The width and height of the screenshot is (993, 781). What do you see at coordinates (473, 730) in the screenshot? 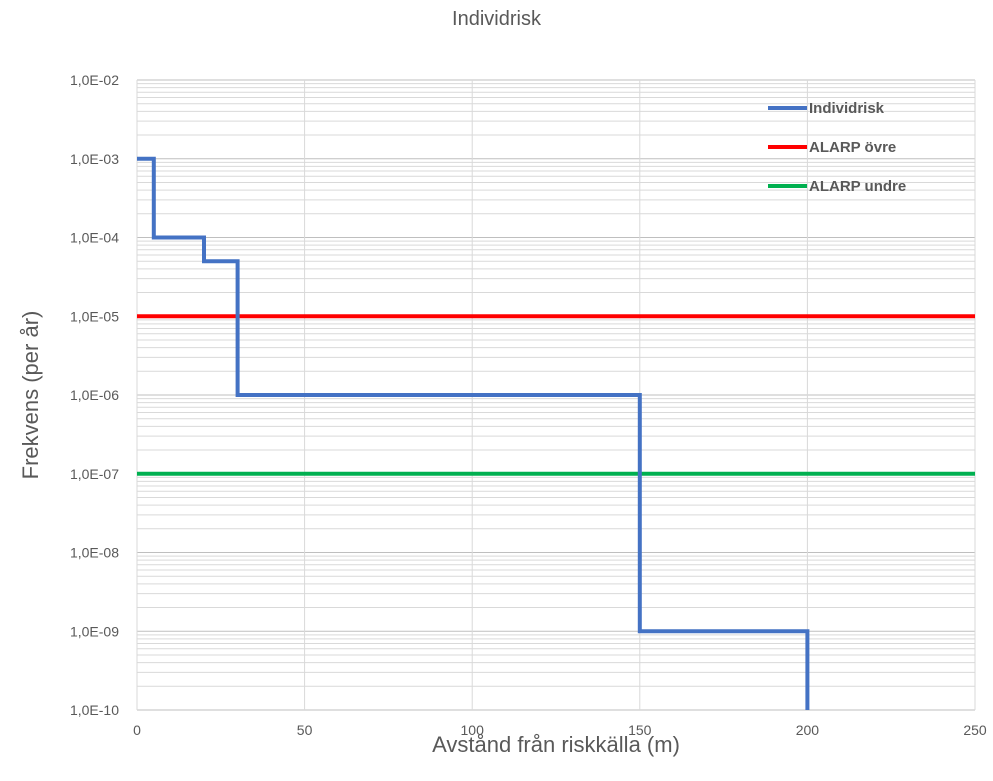
I see `x-tick-label: 100` at bounding box center [473, 730].